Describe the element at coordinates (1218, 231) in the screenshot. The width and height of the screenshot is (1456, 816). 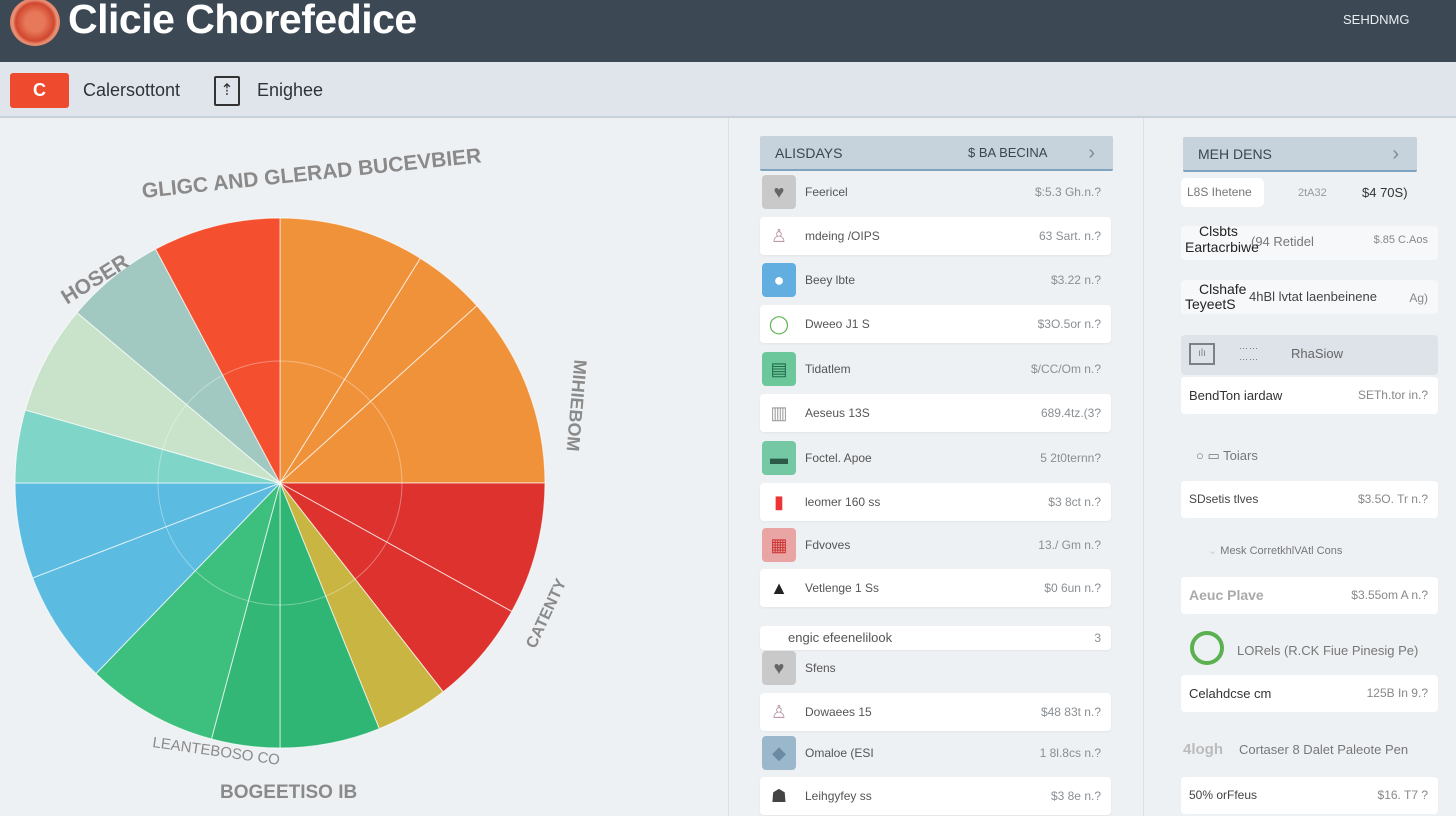
I see `row-line1: Clsbts` at that location.